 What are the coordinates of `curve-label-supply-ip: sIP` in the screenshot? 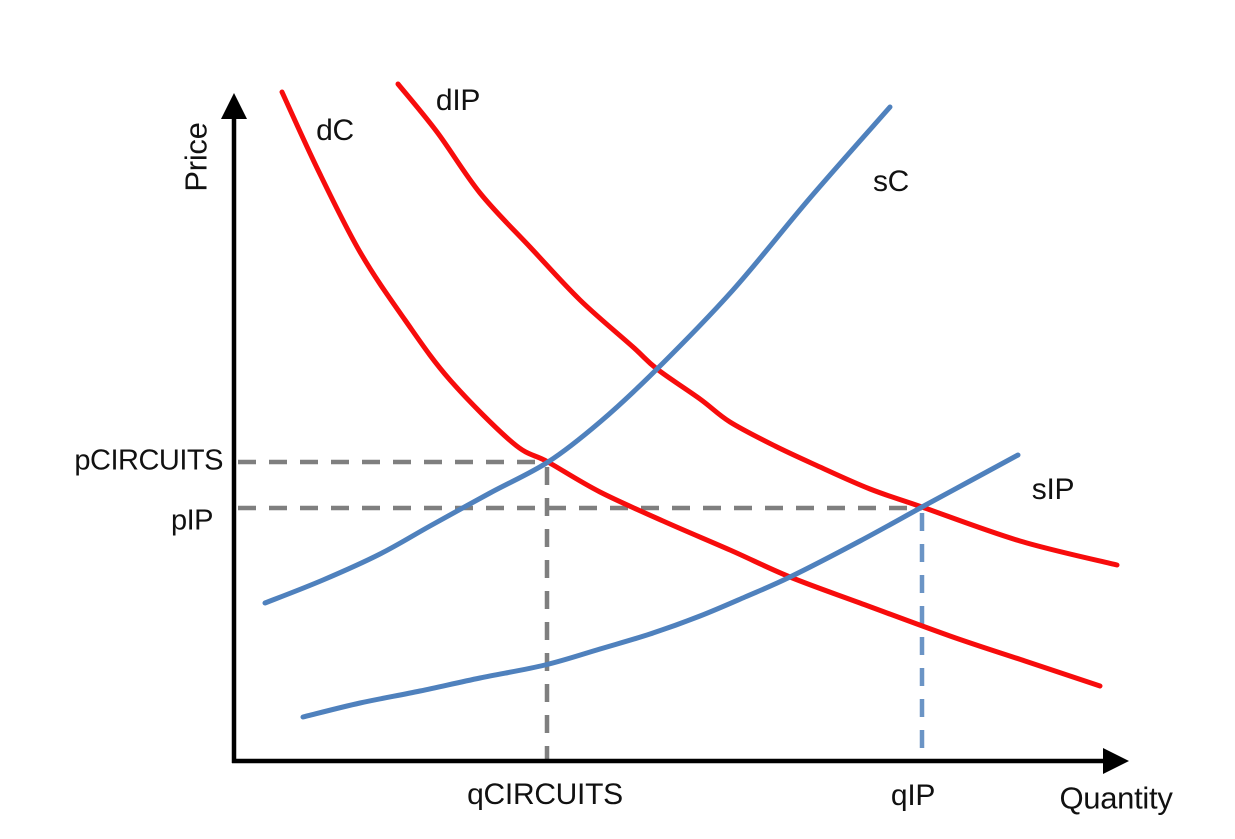 It's located at (1053, 489).